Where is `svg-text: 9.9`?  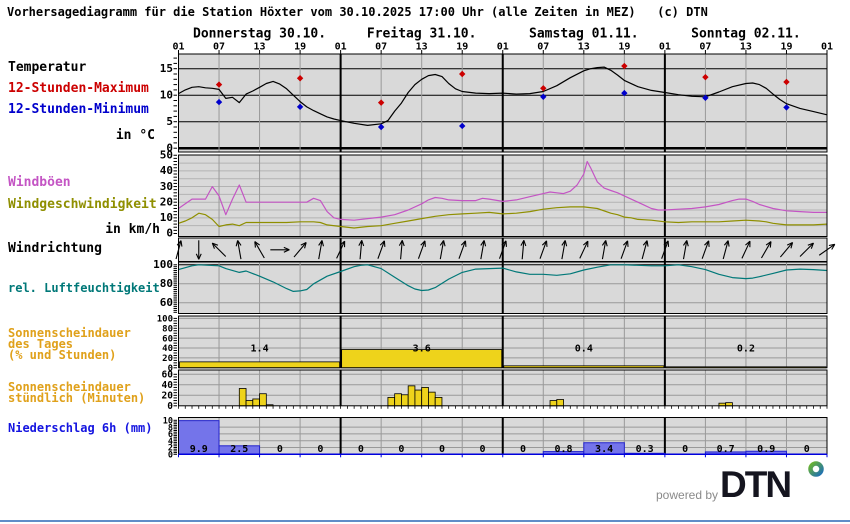 svg-text: 9.9 is located at coordinates (199, 449).